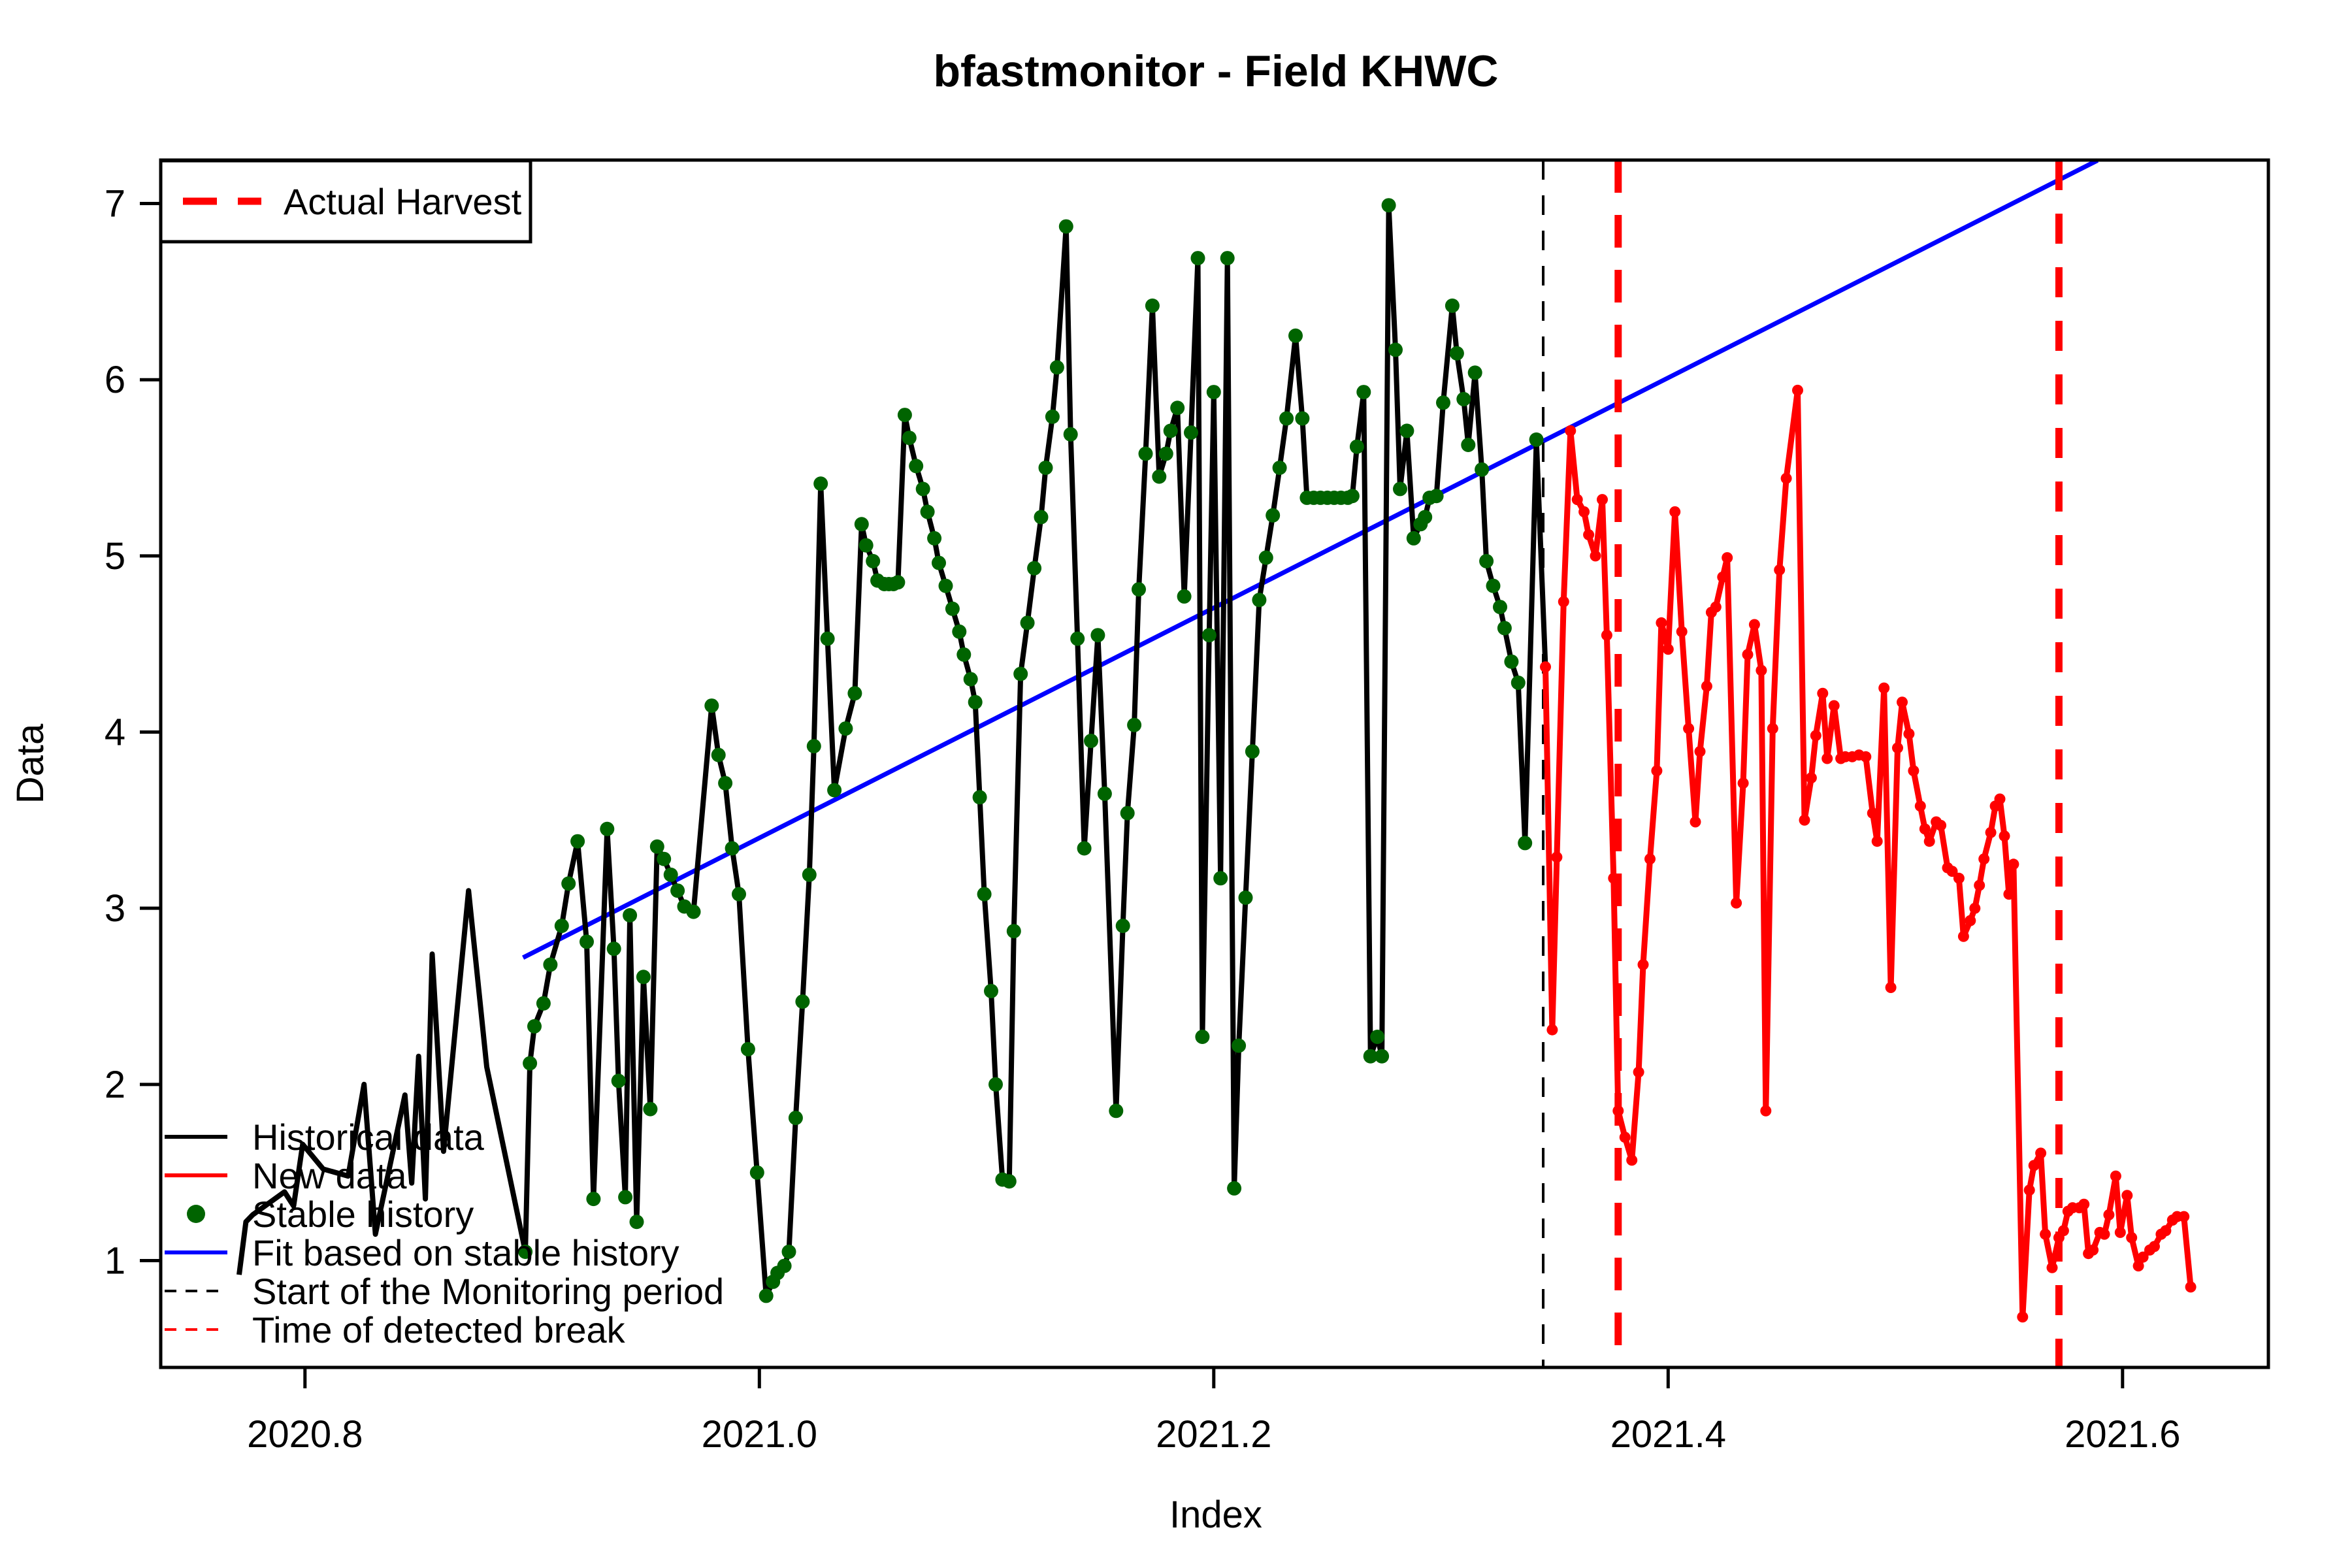  I want to click on legend-item-new-data: New data, so click(286, 1175).